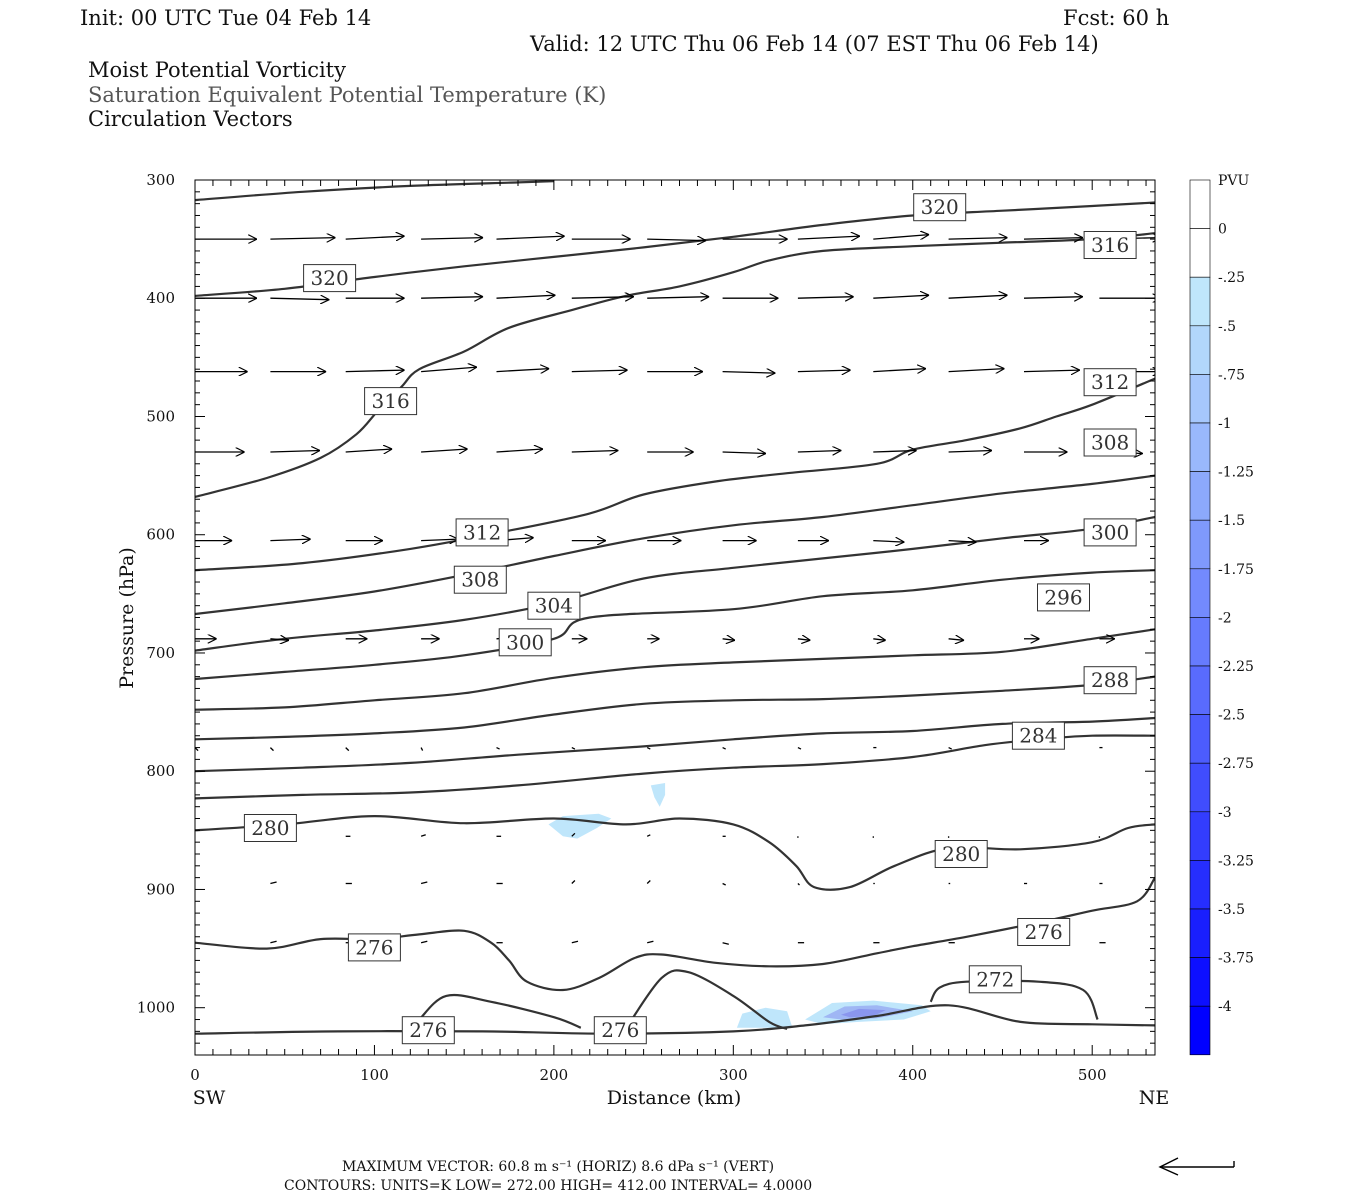  I want to click on colorbar-label-8: -2, so click(1225, 618).